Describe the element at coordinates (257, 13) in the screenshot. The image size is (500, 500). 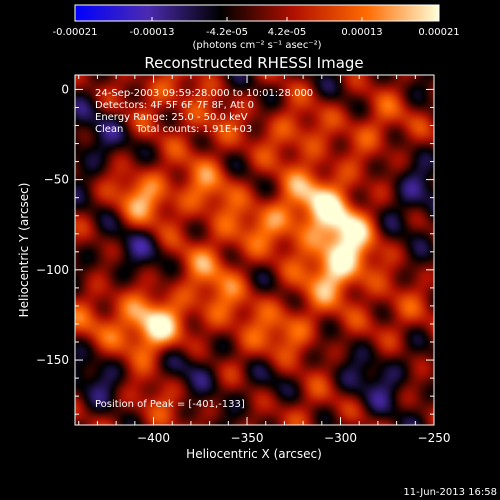
I see `colorbar-strip` at that location.